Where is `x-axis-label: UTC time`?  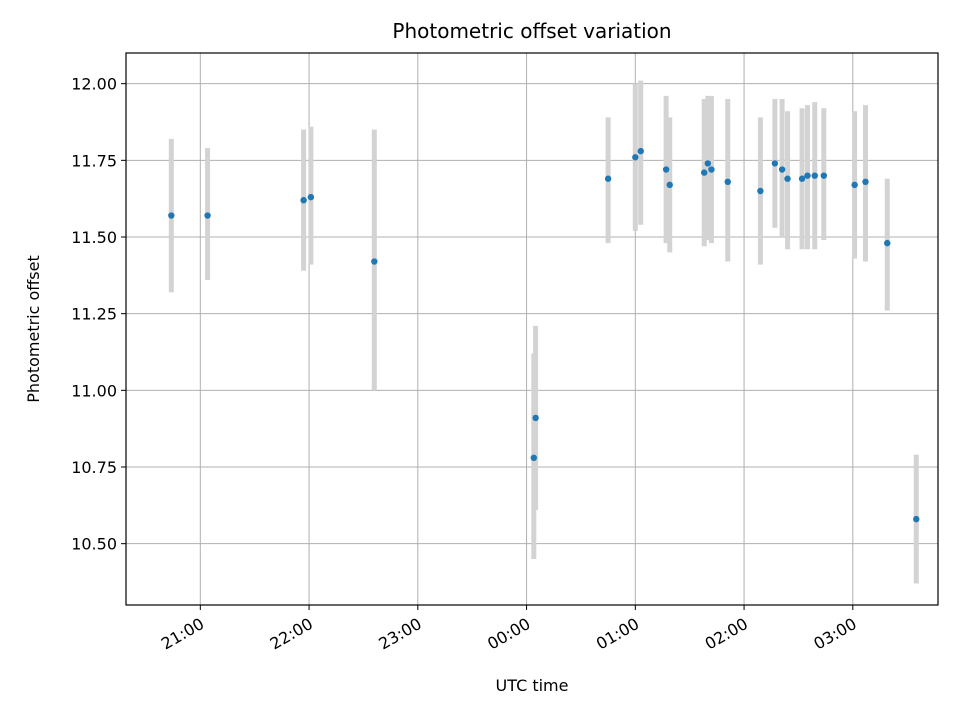 x-axis-label: UTC time is located at coordinates (532, 685).